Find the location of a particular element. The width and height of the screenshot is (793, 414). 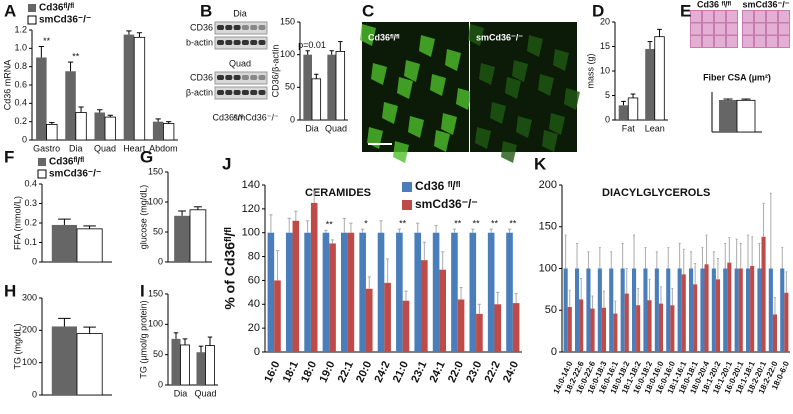

y-tick-label: 15 is located at coordinates (605, 46).